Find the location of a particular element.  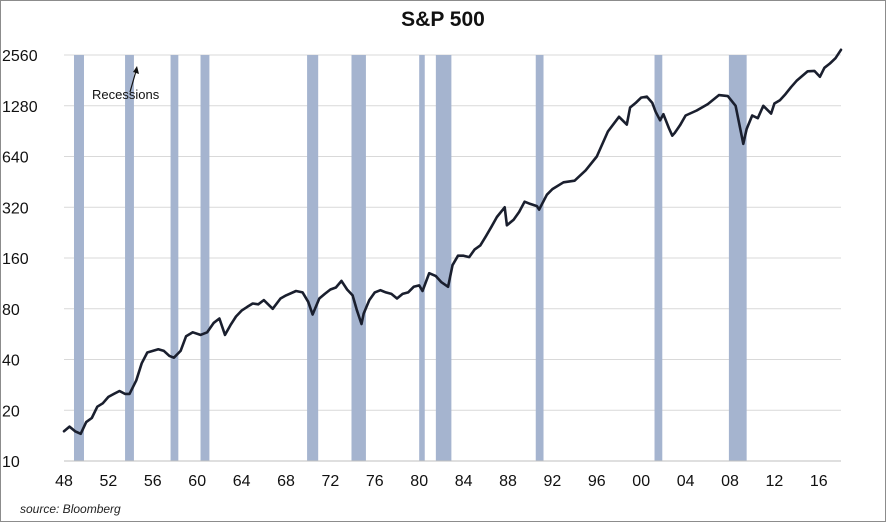

x-tick-label: 08 is located at coordinates (730, 481).